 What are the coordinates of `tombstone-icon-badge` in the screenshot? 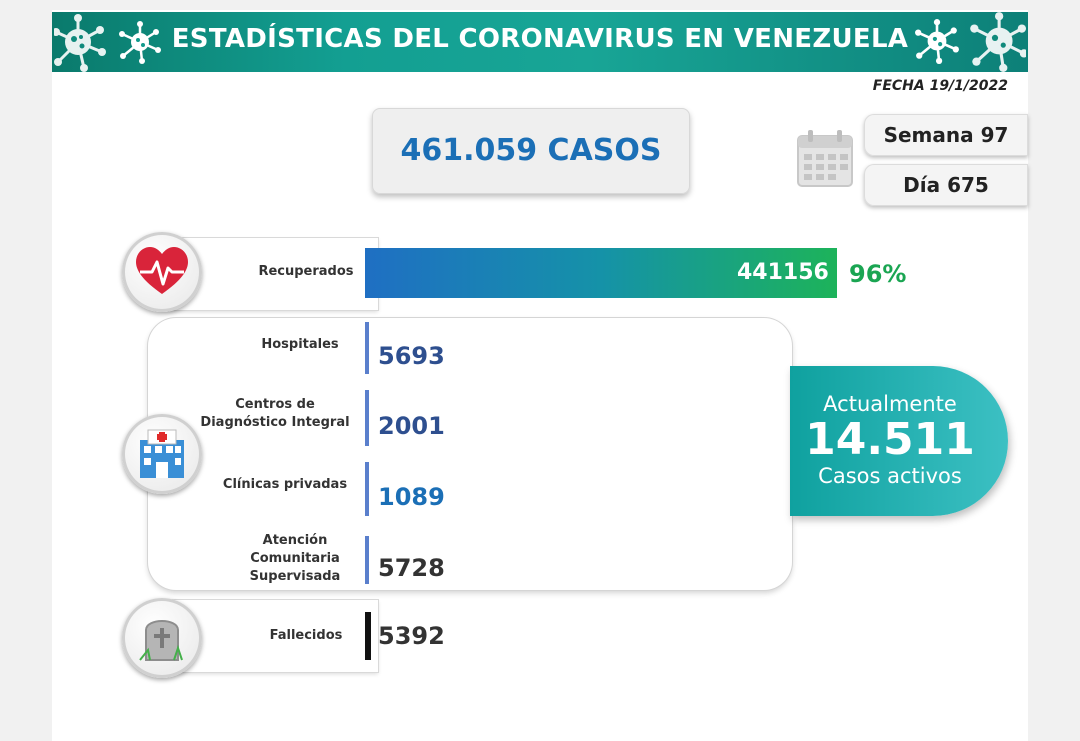 It's located at (162, 638).